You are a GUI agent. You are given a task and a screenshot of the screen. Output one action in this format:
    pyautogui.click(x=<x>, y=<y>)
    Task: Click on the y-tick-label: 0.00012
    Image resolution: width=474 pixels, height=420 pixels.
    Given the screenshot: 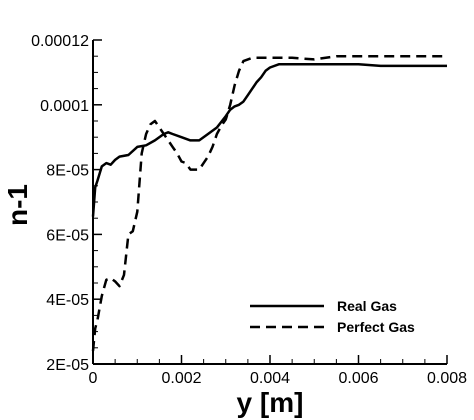 What is the action you would take?
    pyautogui.click(x=60, y=41)
    